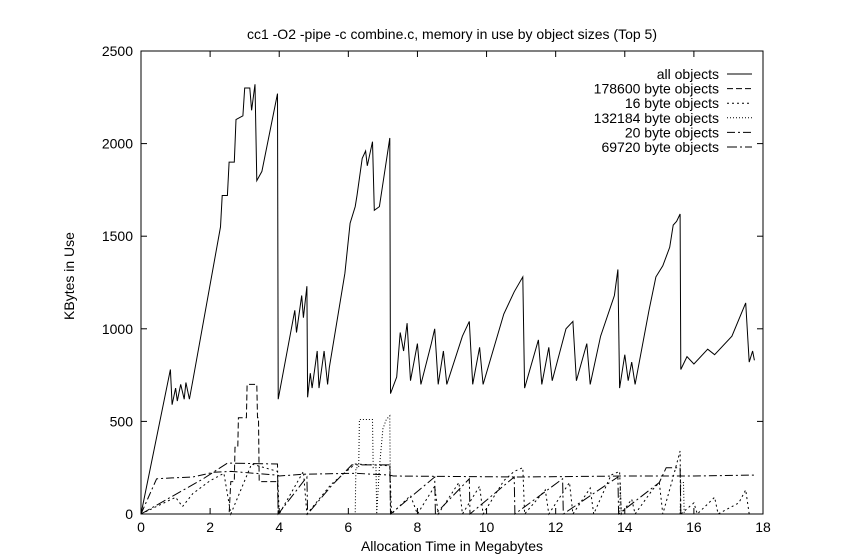 This screenshot has width=847, height=559. I want to click on legend-label: 16 byte objects, so click(672, 103).